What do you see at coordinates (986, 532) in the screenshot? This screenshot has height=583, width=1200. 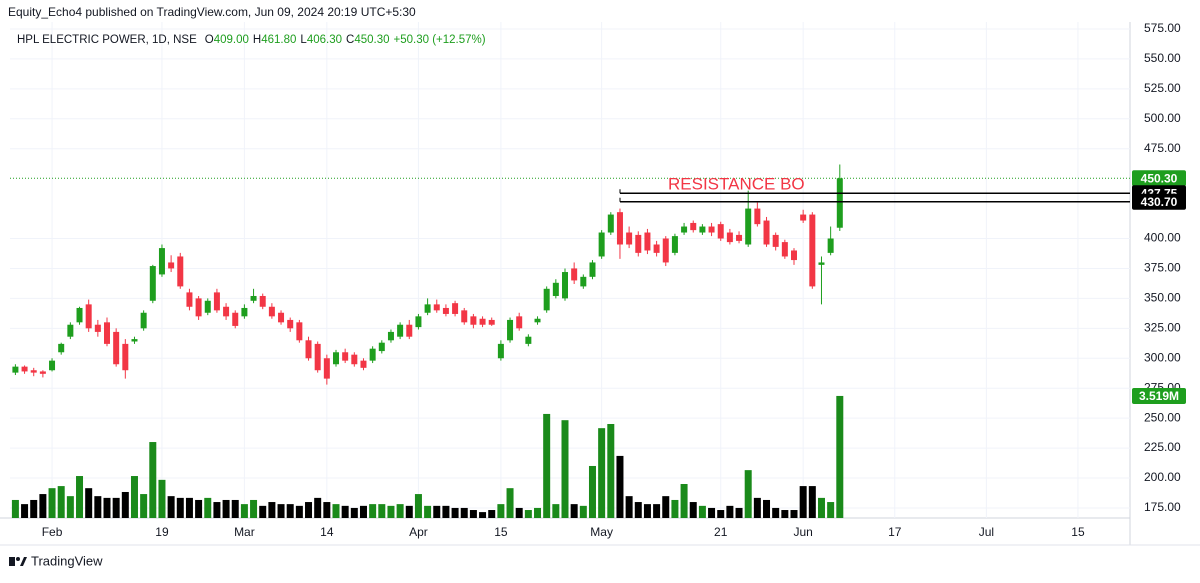 I see `x-tick-label: Jul` at bounding box center [986, 532].